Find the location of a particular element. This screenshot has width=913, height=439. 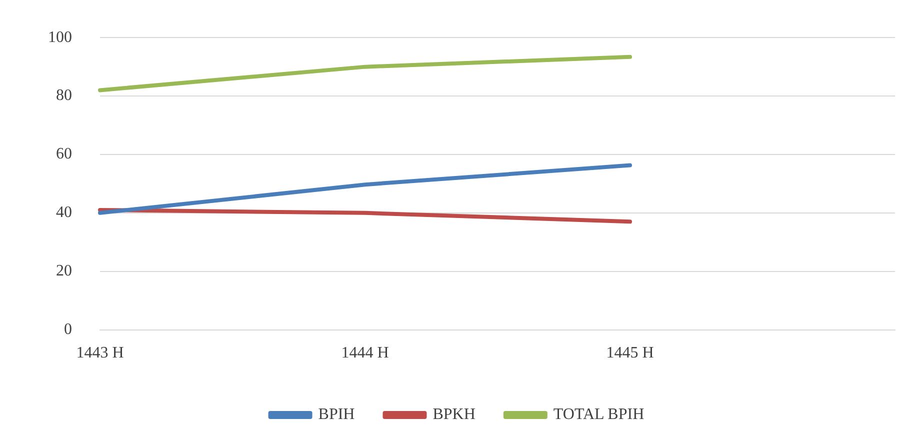

legend-label: BPIH is located at coordinates (337, 415).